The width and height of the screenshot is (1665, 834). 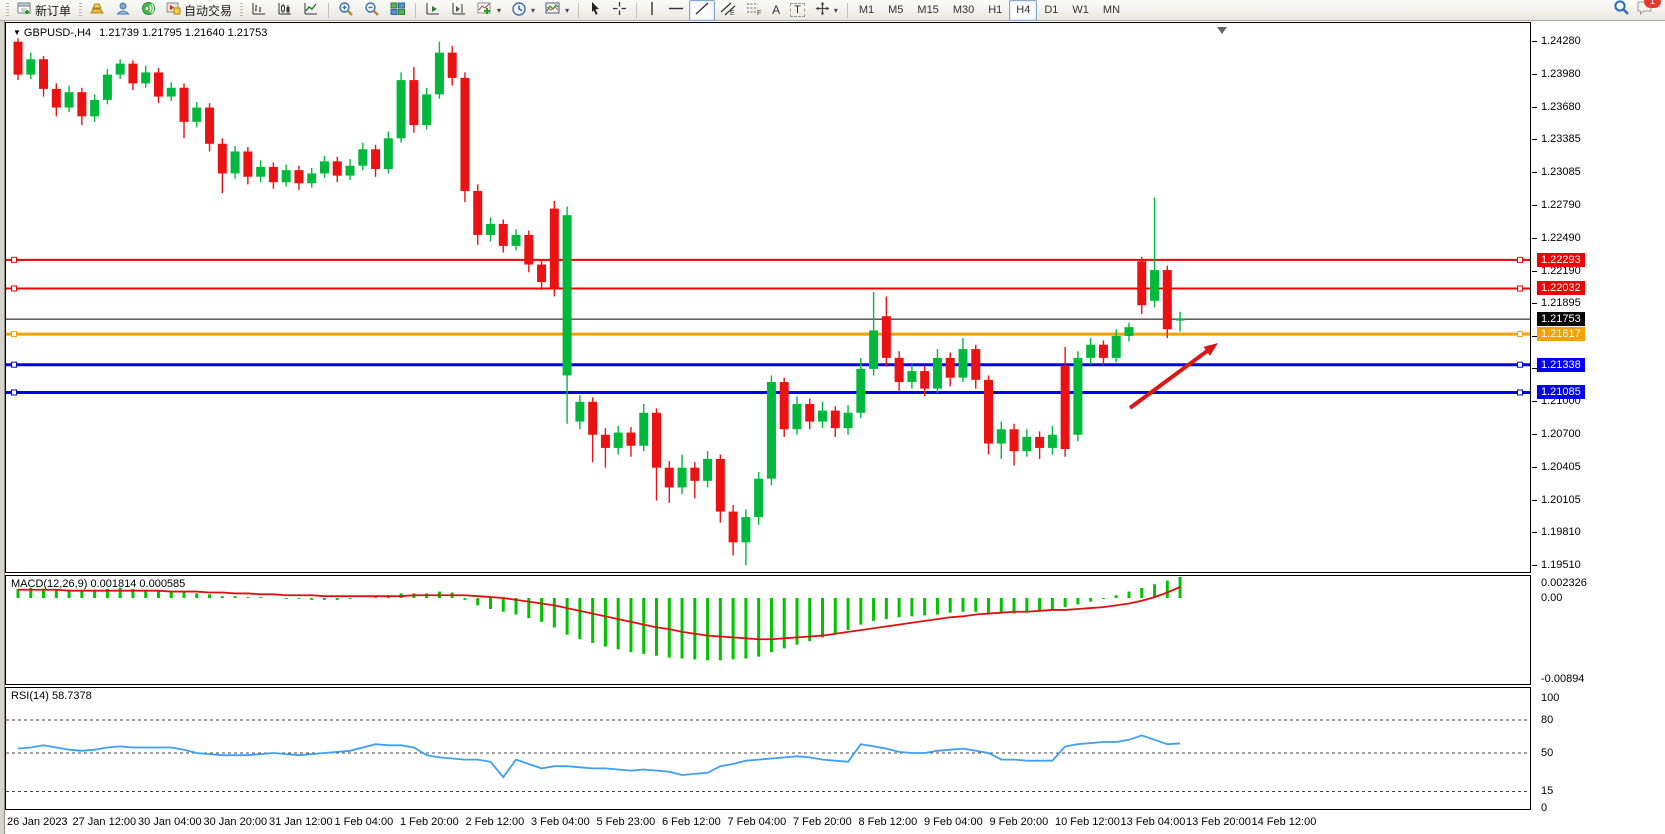 I want to click on dropdown-caret-icon: ▾, so click(x=567, y=10).